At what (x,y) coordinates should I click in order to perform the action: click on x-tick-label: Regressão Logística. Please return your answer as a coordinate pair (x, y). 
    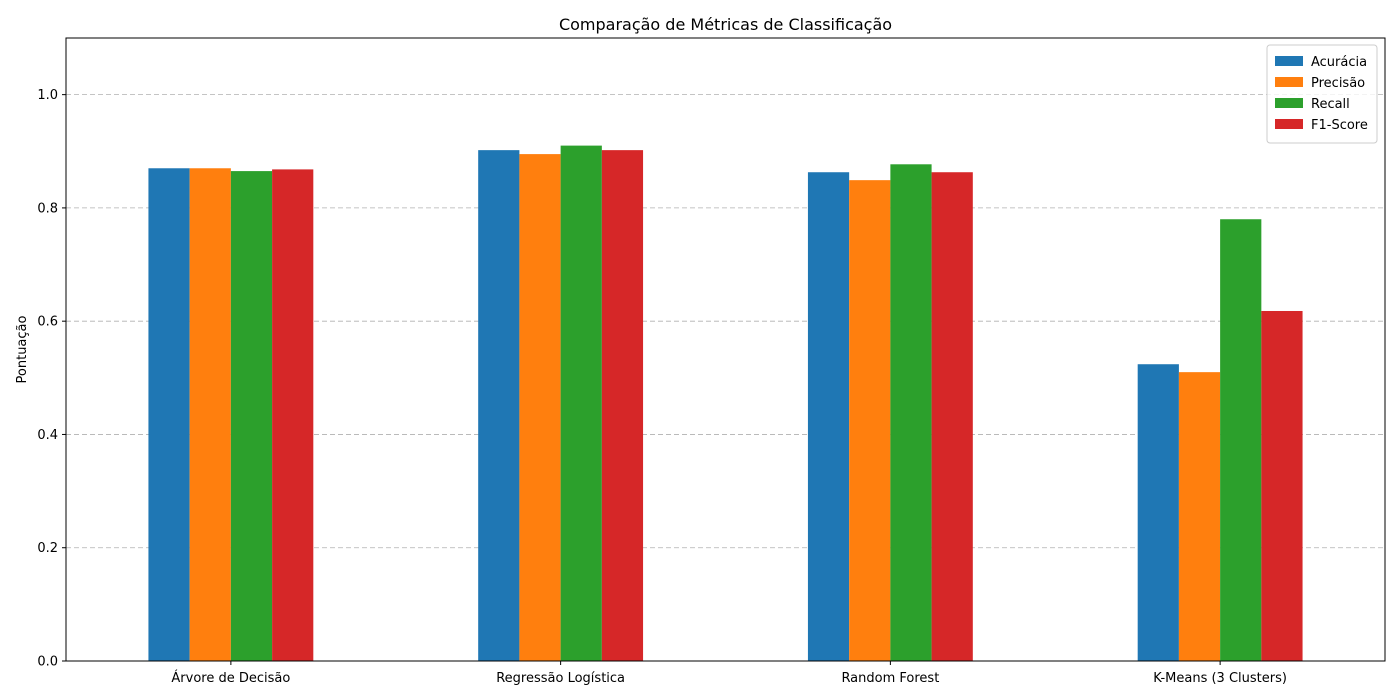
    Looking at the image, I should click on (560, 678).